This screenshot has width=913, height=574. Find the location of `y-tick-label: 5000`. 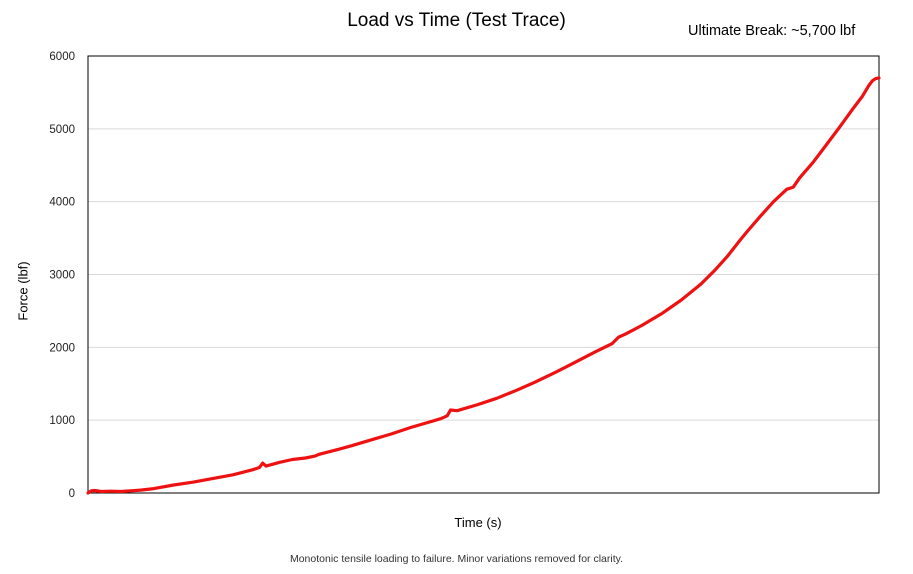

y-tick-label: 5000 is located at coordinates (62, 130).